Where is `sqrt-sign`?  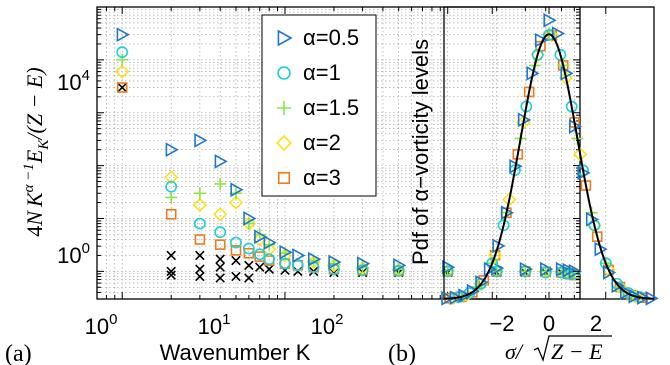
sqrt-sign is located at coordinates (572, 349).